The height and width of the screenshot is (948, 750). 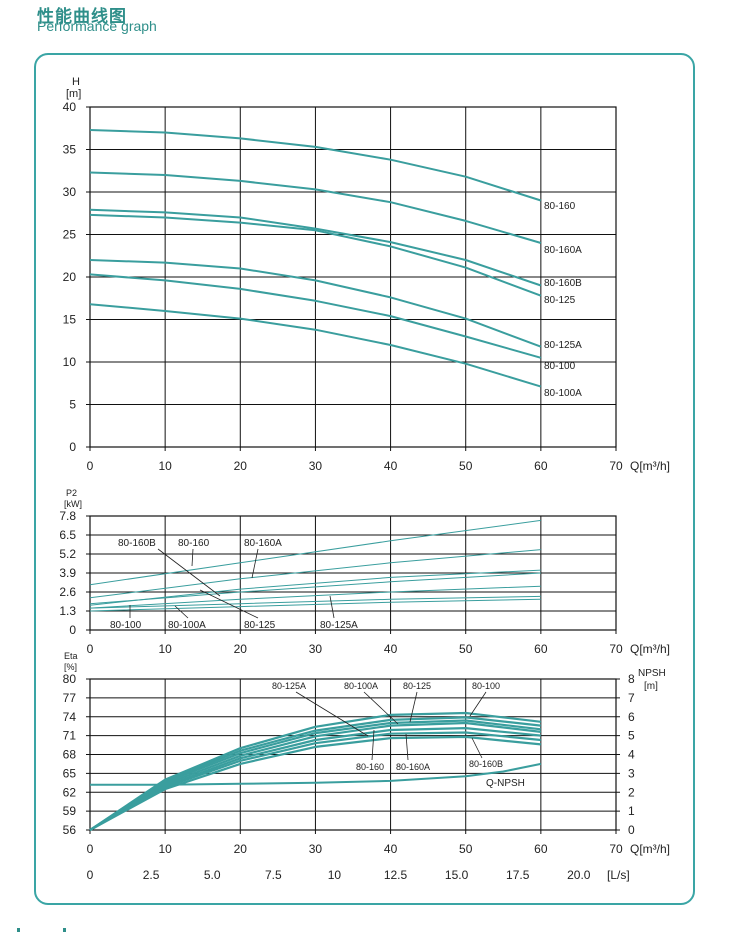 I want to click on y-tick-label: 35, so click(x=70, y=150).